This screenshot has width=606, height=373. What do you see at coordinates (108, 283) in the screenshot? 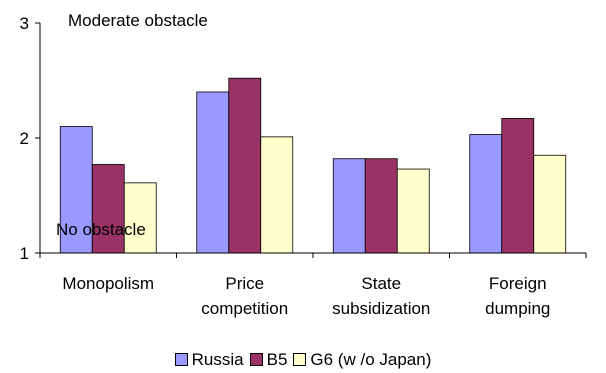
I see `x-category-label: Monopolism` at bounding box center [108, 283].